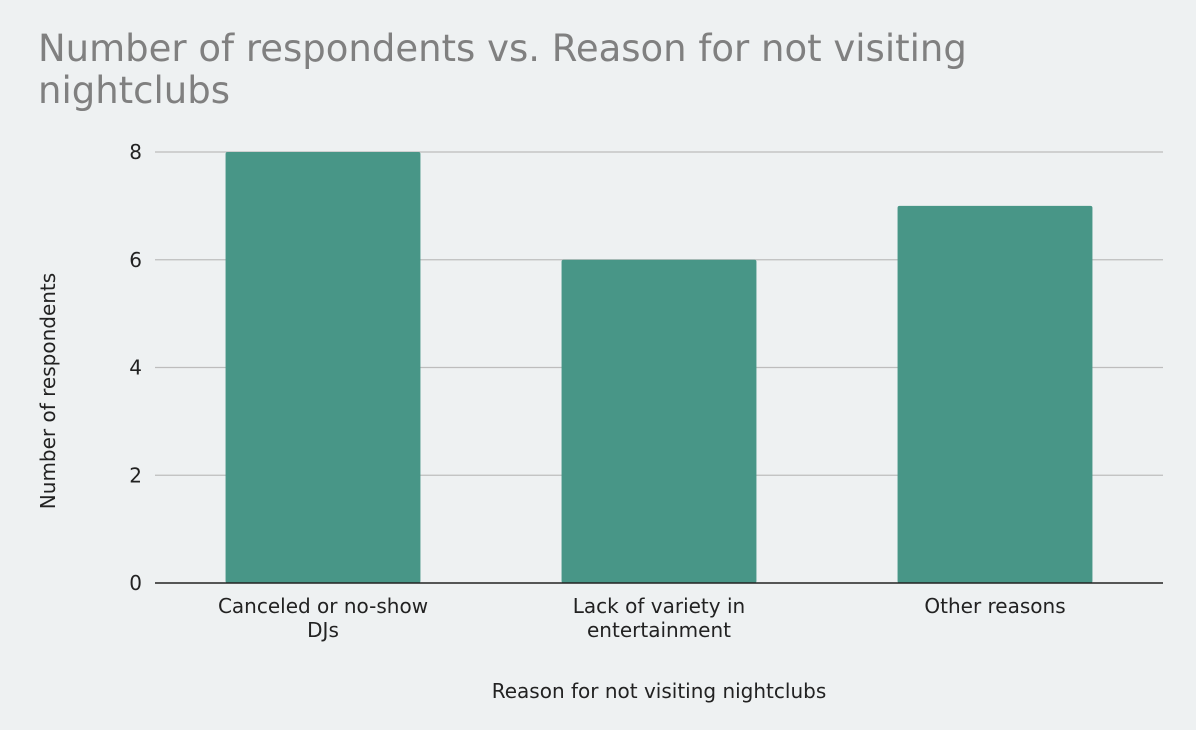  Describe the element at coordinates (135, 583) in the screenshot. I see `y-tick-label: 0` at that location.